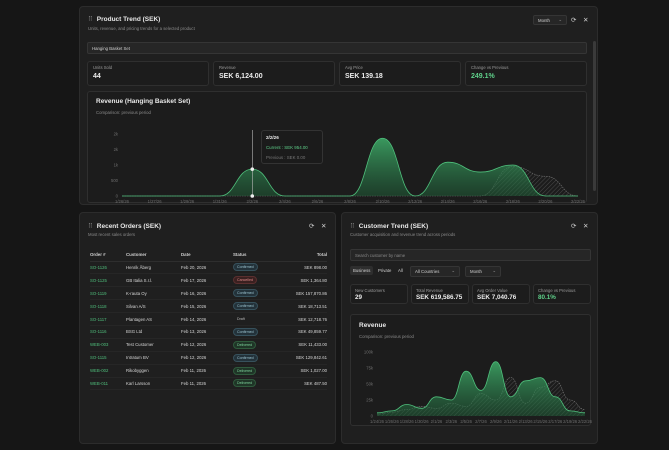 Image resolution: width=669 pixels, height=450 pixels. Describe the element at coordinates (108, 306) in the screenshot. I see `order-id: SO-1118` at that location.